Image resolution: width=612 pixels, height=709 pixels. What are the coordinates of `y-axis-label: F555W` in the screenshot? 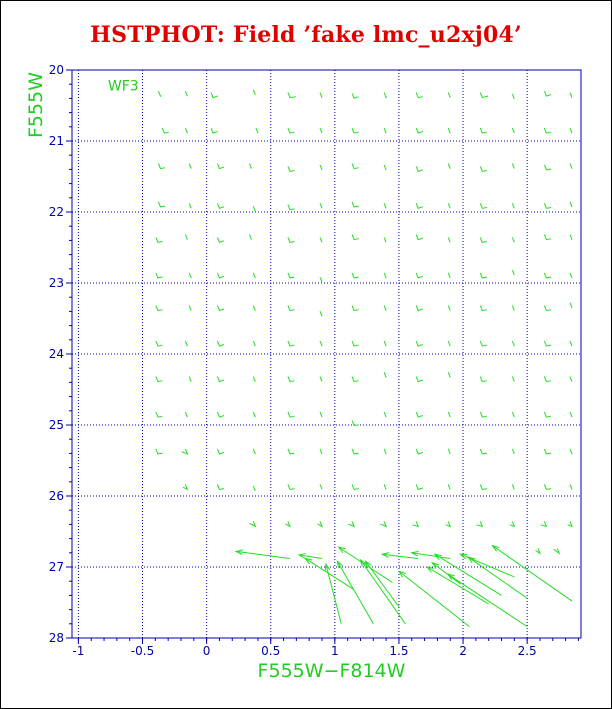 It's located at (36, 105).